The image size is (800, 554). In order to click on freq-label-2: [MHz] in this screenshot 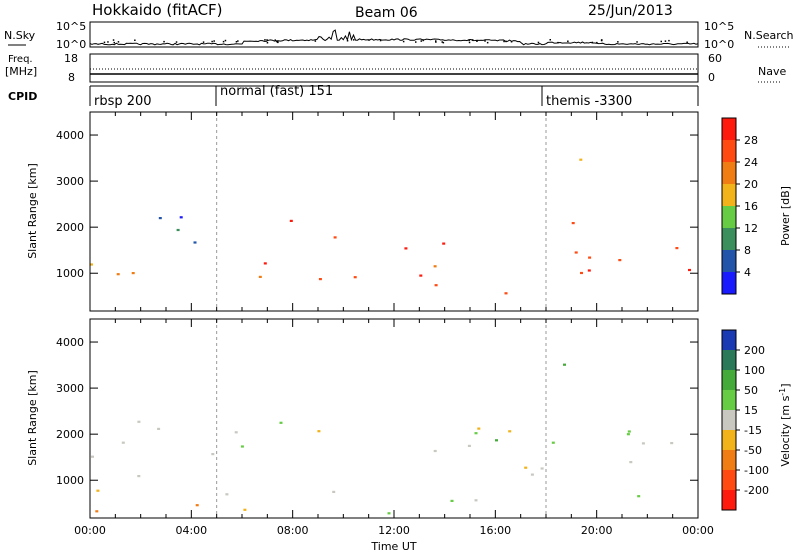, I will do `click(21, 71)`.